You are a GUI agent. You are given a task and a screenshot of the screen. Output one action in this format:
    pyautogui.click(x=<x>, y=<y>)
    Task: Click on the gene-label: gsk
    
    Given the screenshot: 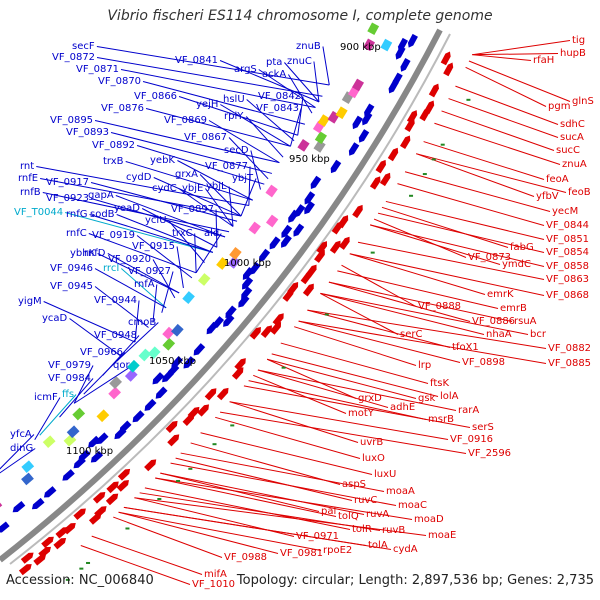 What is the action you would take?
    pyautogui.click(x=427, y=398)
    